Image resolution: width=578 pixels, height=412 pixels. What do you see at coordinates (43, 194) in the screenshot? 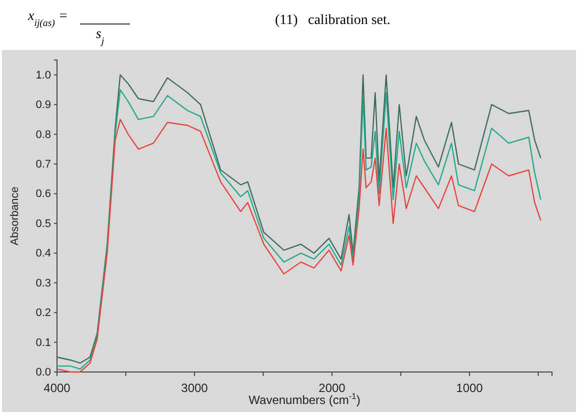
I see `y-tick-label: 0.6` at bounding box center [43, 194].